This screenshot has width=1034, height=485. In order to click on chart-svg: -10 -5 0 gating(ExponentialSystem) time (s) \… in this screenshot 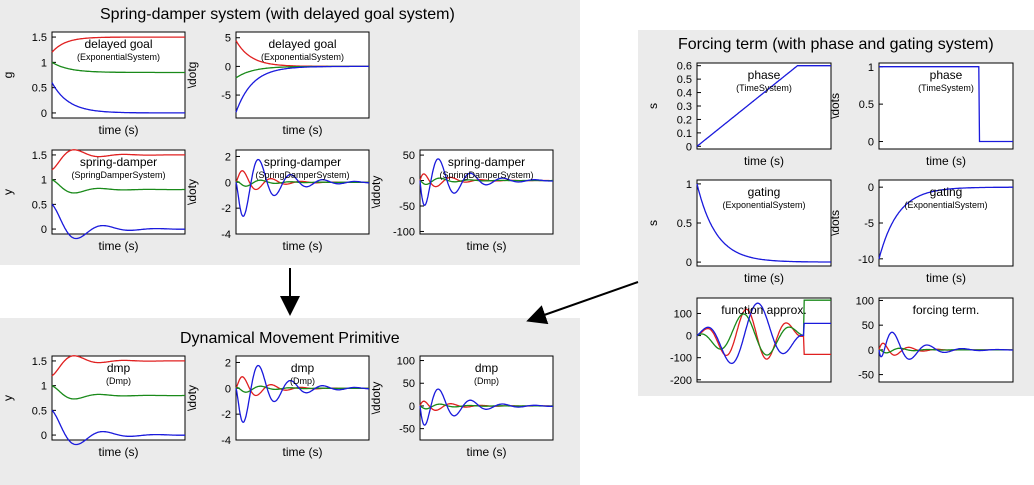, I will do `click(921, 232)`.